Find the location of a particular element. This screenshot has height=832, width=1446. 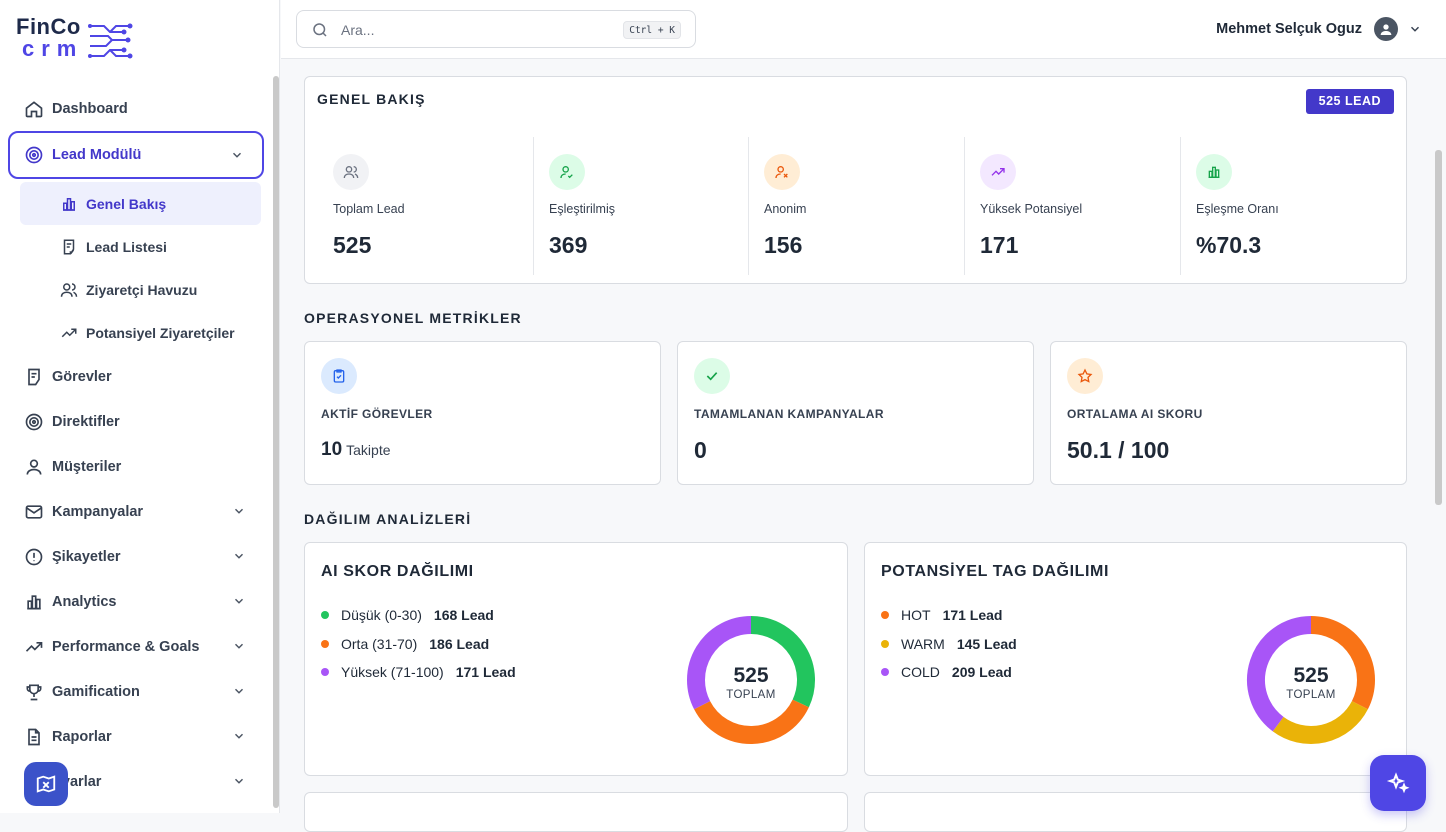

card-title: POTANSİYEL TAG DAĞILIMI is located at coordinates (995, 571).